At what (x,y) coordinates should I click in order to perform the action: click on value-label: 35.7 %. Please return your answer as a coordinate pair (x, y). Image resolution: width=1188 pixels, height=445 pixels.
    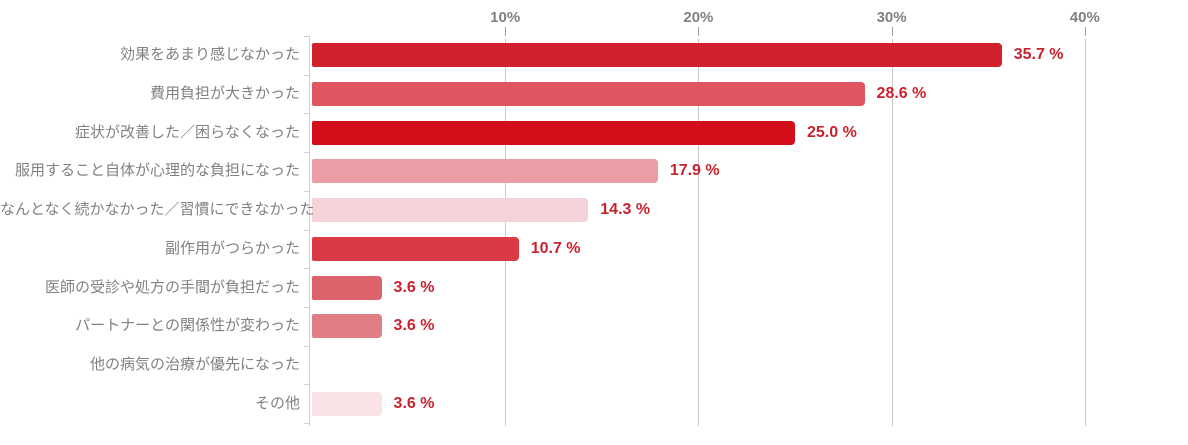
    Looking at the image, I should click on (1038, 55).